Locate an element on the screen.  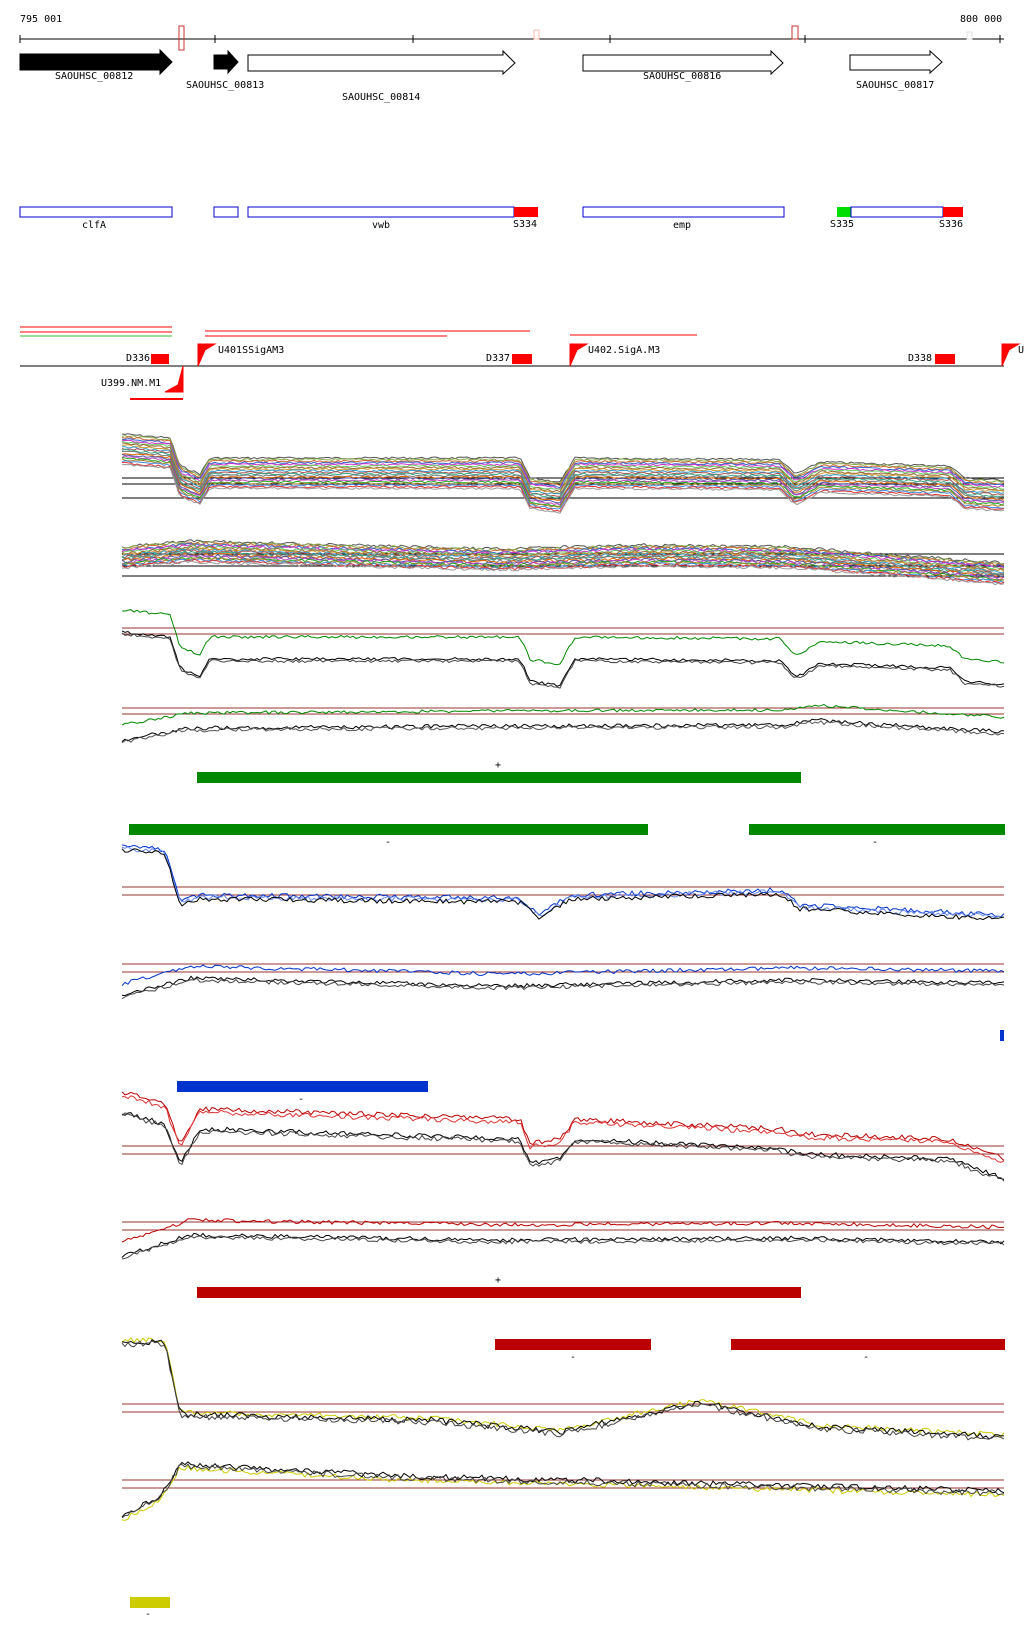
segment-bars-green: + - - is located at coordinates (567, 804).